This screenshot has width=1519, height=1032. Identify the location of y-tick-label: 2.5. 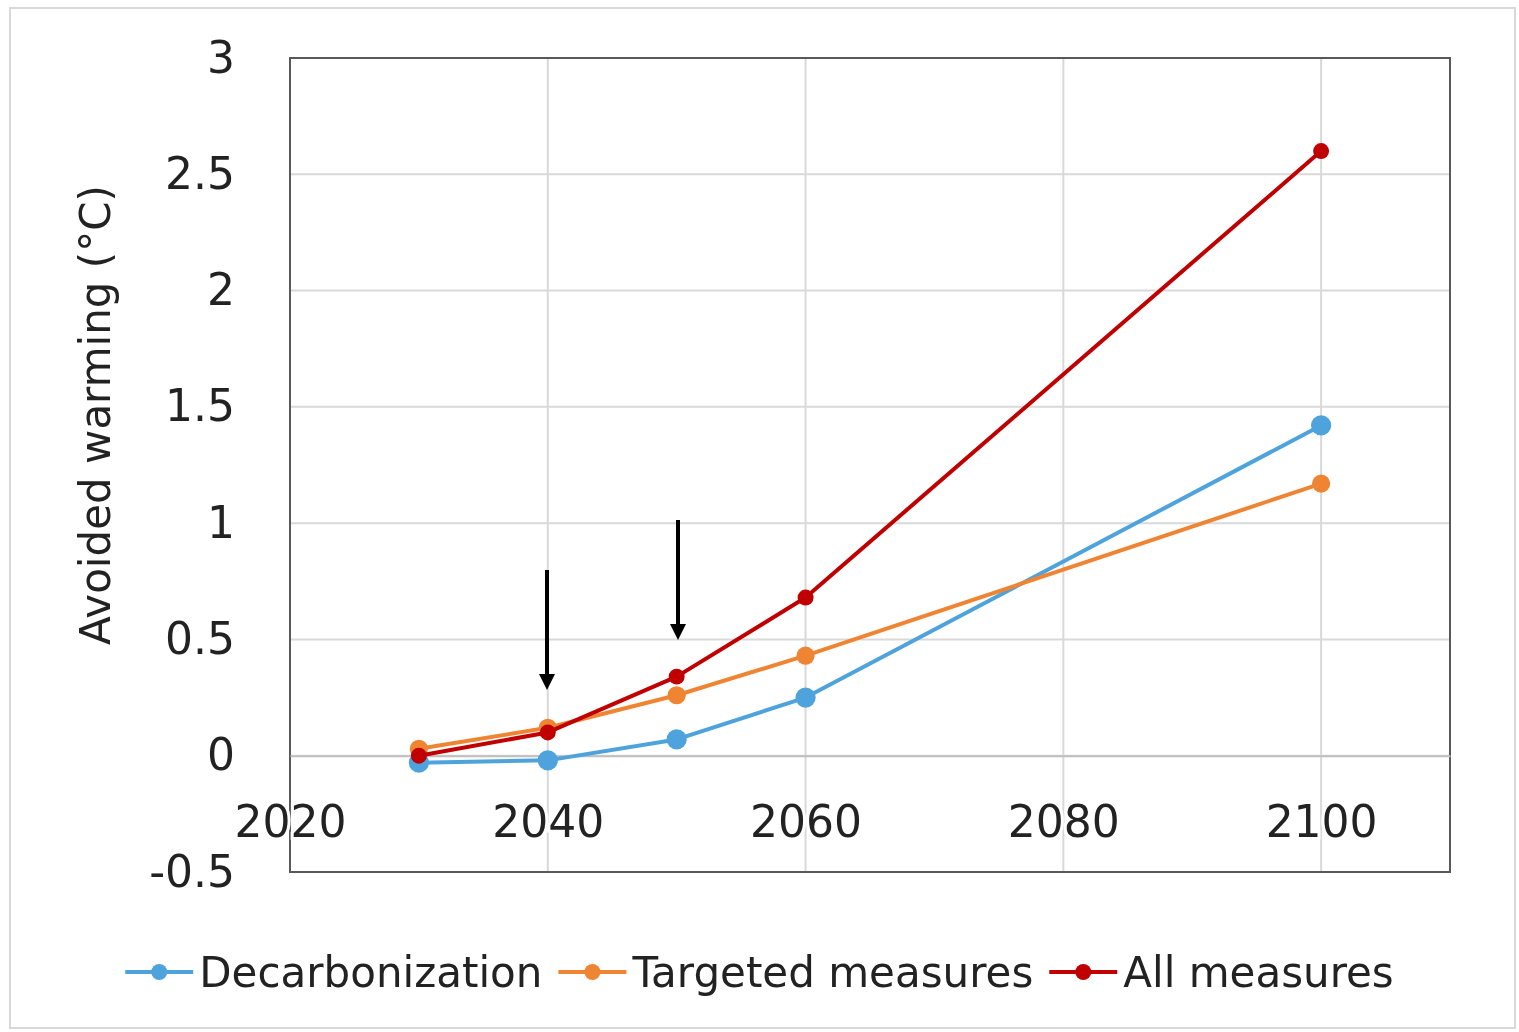
(200, 173).